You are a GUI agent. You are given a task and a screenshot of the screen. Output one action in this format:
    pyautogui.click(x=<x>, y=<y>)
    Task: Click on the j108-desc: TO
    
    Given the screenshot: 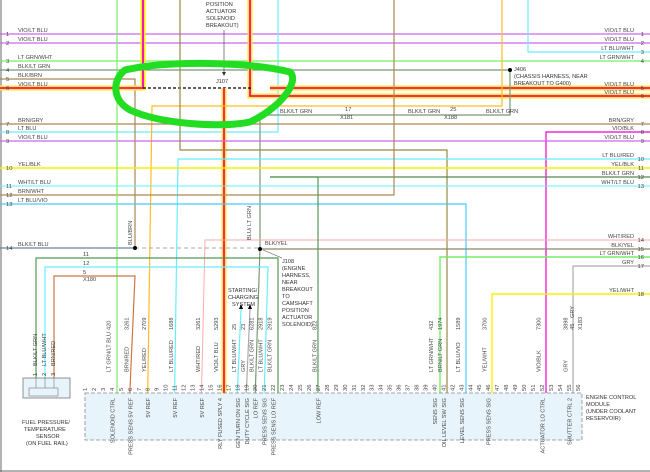 What is the action you would take?
    pyautogui.click(x=286, y=297)
    